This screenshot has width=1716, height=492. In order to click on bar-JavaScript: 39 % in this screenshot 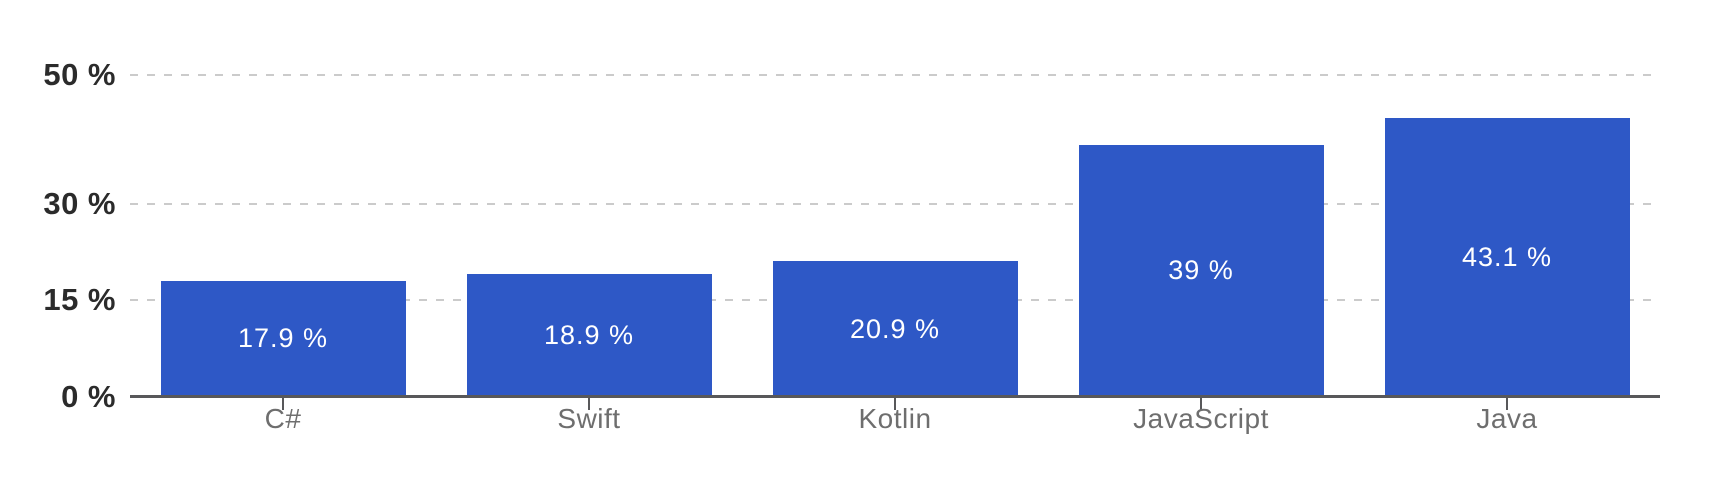, I will do `click(1201, 270)`.